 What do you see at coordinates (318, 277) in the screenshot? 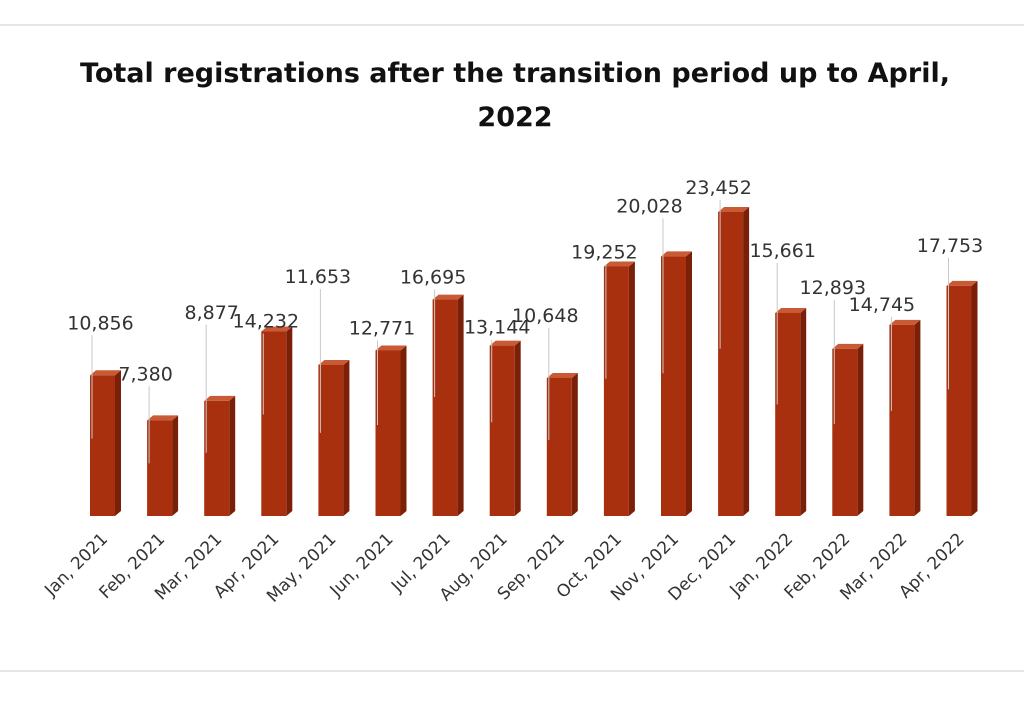
I see `data-label: 11,653` at bounding box center [318, 277].